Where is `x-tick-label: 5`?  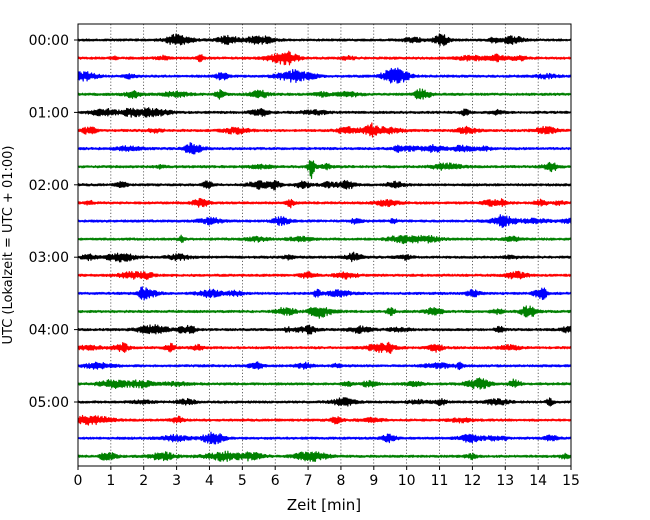 x-tick-label: 5 is located at coordinates (242, 481).